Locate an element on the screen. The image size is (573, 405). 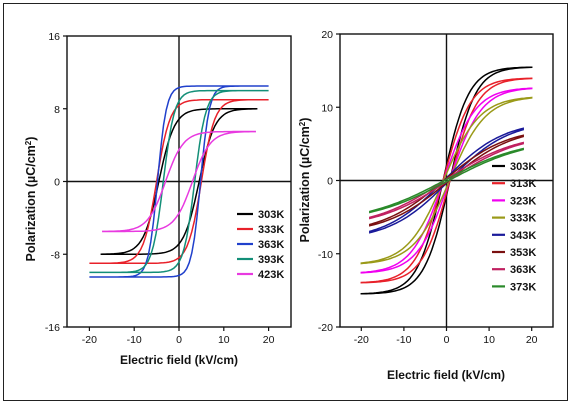
loop-303K is located at coordinates (179, 181).